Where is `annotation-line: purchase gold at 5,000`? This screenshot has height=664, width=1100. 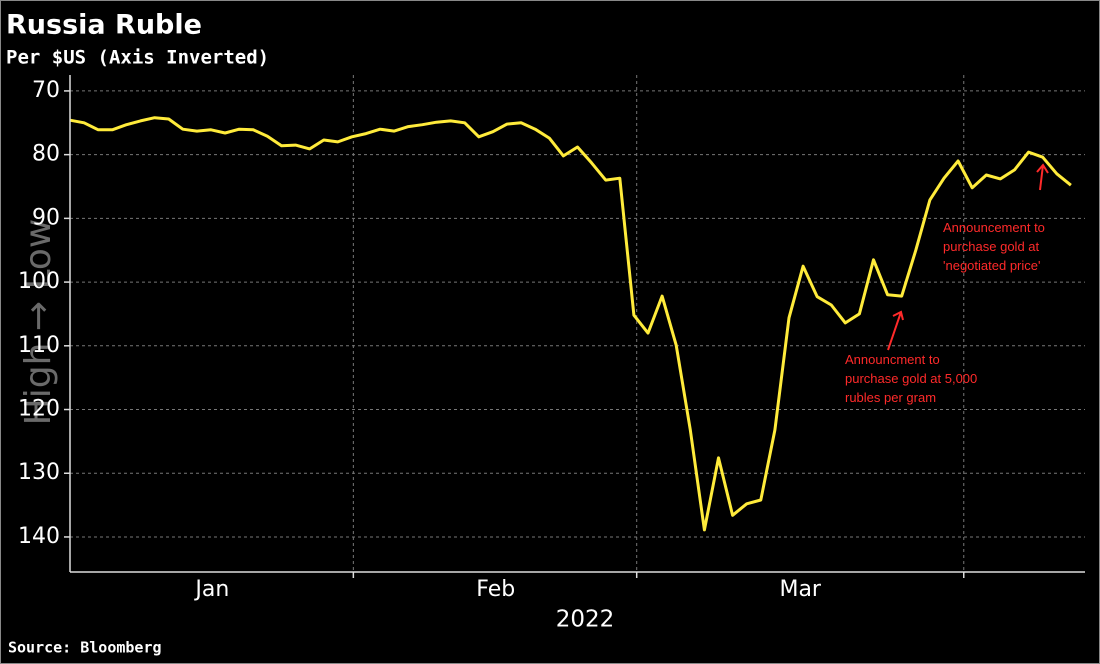 annotation-line: purchase gold at 5,000 is located at coordinates (911, 378).